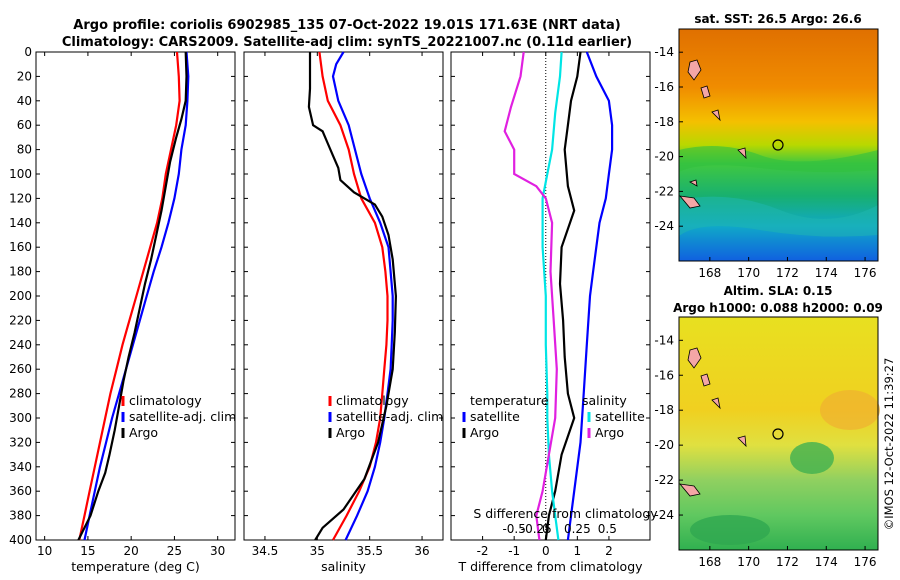 This screenshot has height=580, width=900. Describe the element at coordinates (850, 410) in the screenshot. I see `sla-high-anomaly` at that location.